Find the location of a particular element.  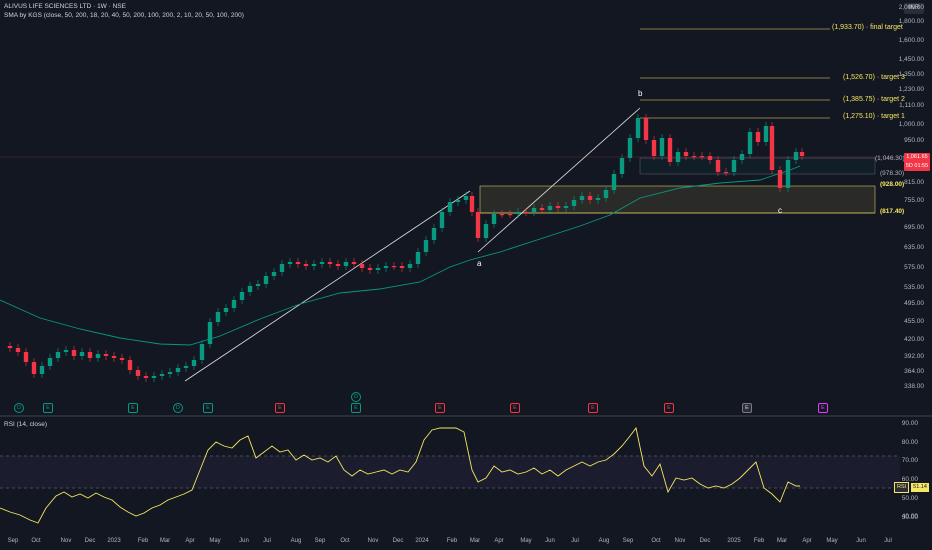

rsi-tick: 30.00 is located at coordinates (909, 517).